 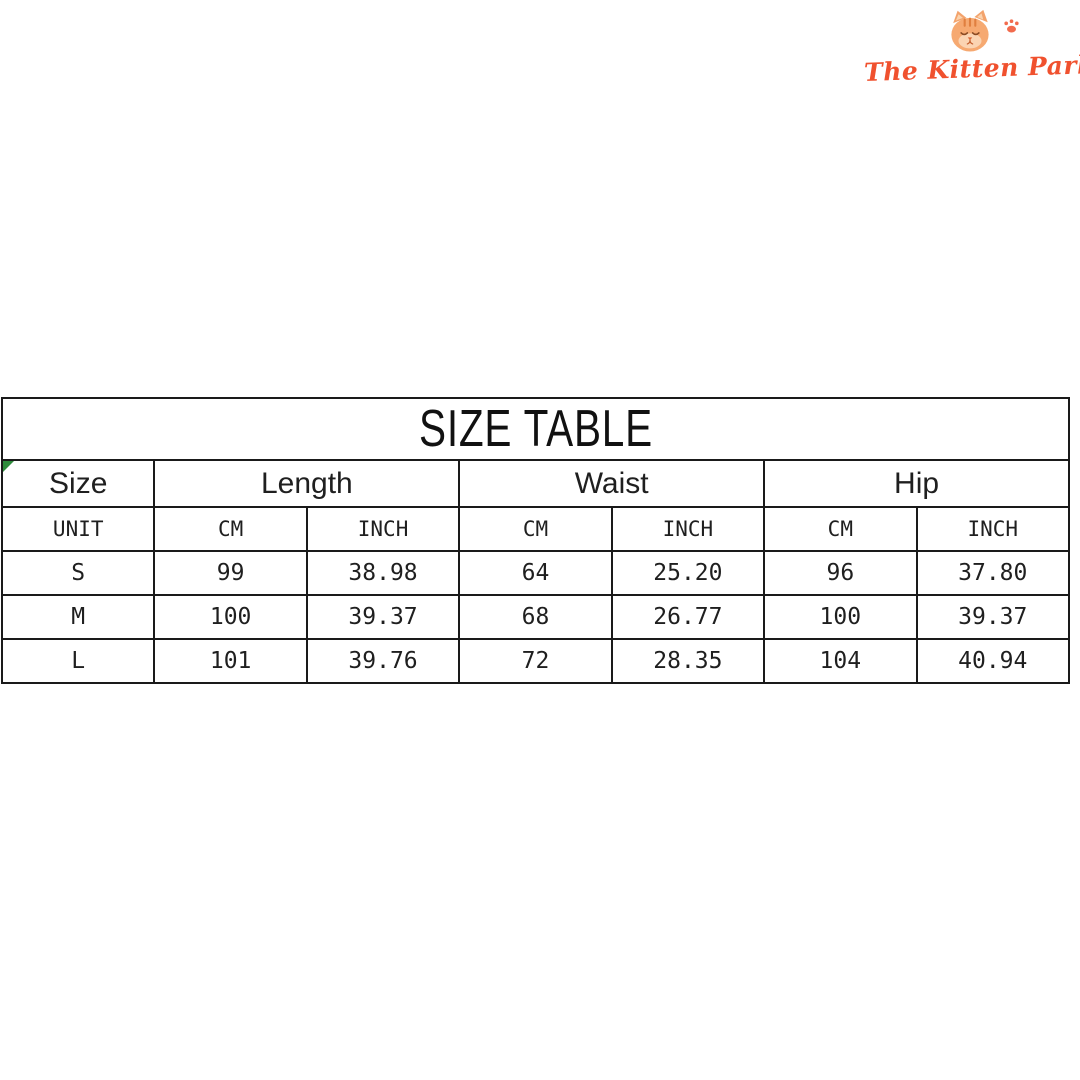 What do you see at coordinates (383, 529) in the screenshot?
I see `unit-length-inch: INCH` at bounding box center [383, 529].